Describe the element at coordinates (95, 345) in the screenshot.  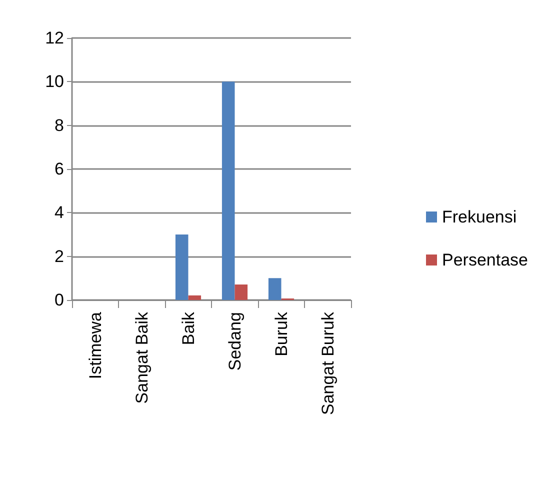
I see `x-tick-label: Istimewa` at that location.